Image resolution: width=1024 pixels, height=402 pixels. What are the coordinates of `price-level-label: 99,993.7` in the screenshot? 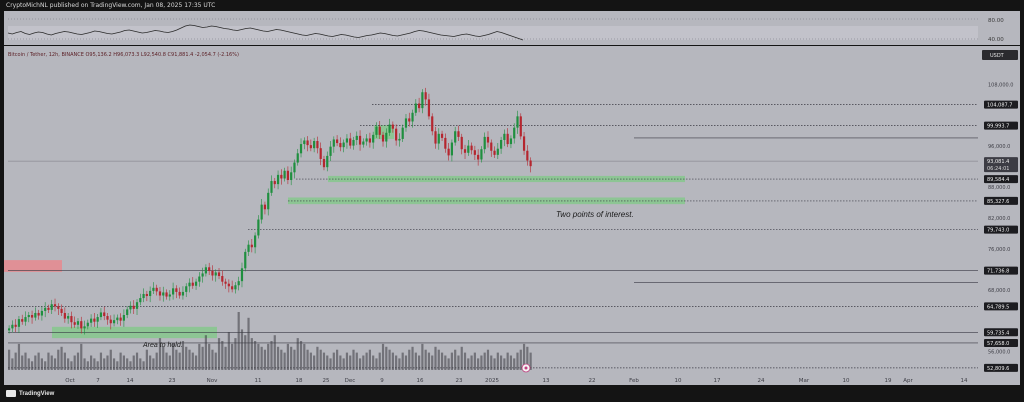 It's located at (998, 127).